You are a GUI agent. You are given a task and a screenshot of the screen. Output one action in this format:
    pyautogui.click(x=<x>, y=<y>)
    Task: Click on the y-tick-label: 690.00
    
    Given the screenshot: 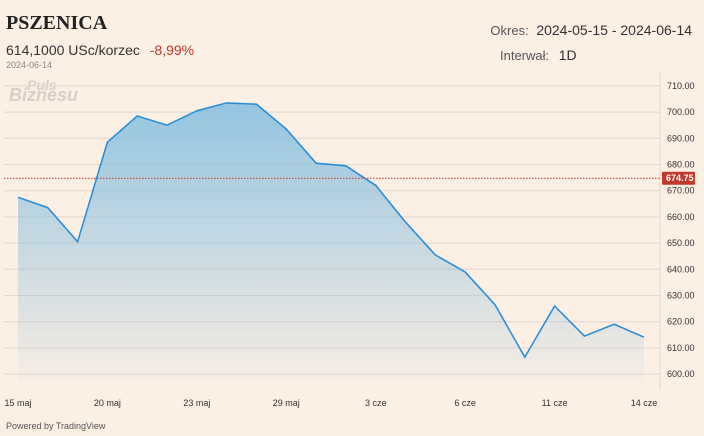 What is the action you would take?
    pyautogui.click(x=681, y=138)
    